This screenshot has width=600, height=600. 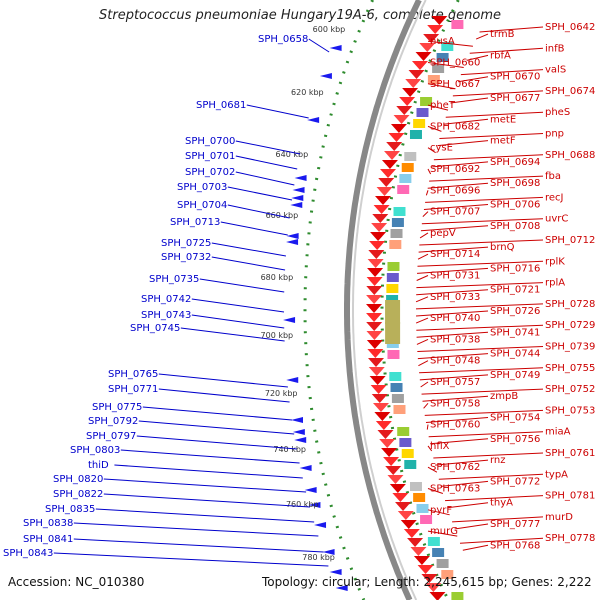 What do you see at coordinates (455, 318) in the screenshot?
I see `plus-strand-gene-label: SPH_0740` at bounding box center [455, 318].